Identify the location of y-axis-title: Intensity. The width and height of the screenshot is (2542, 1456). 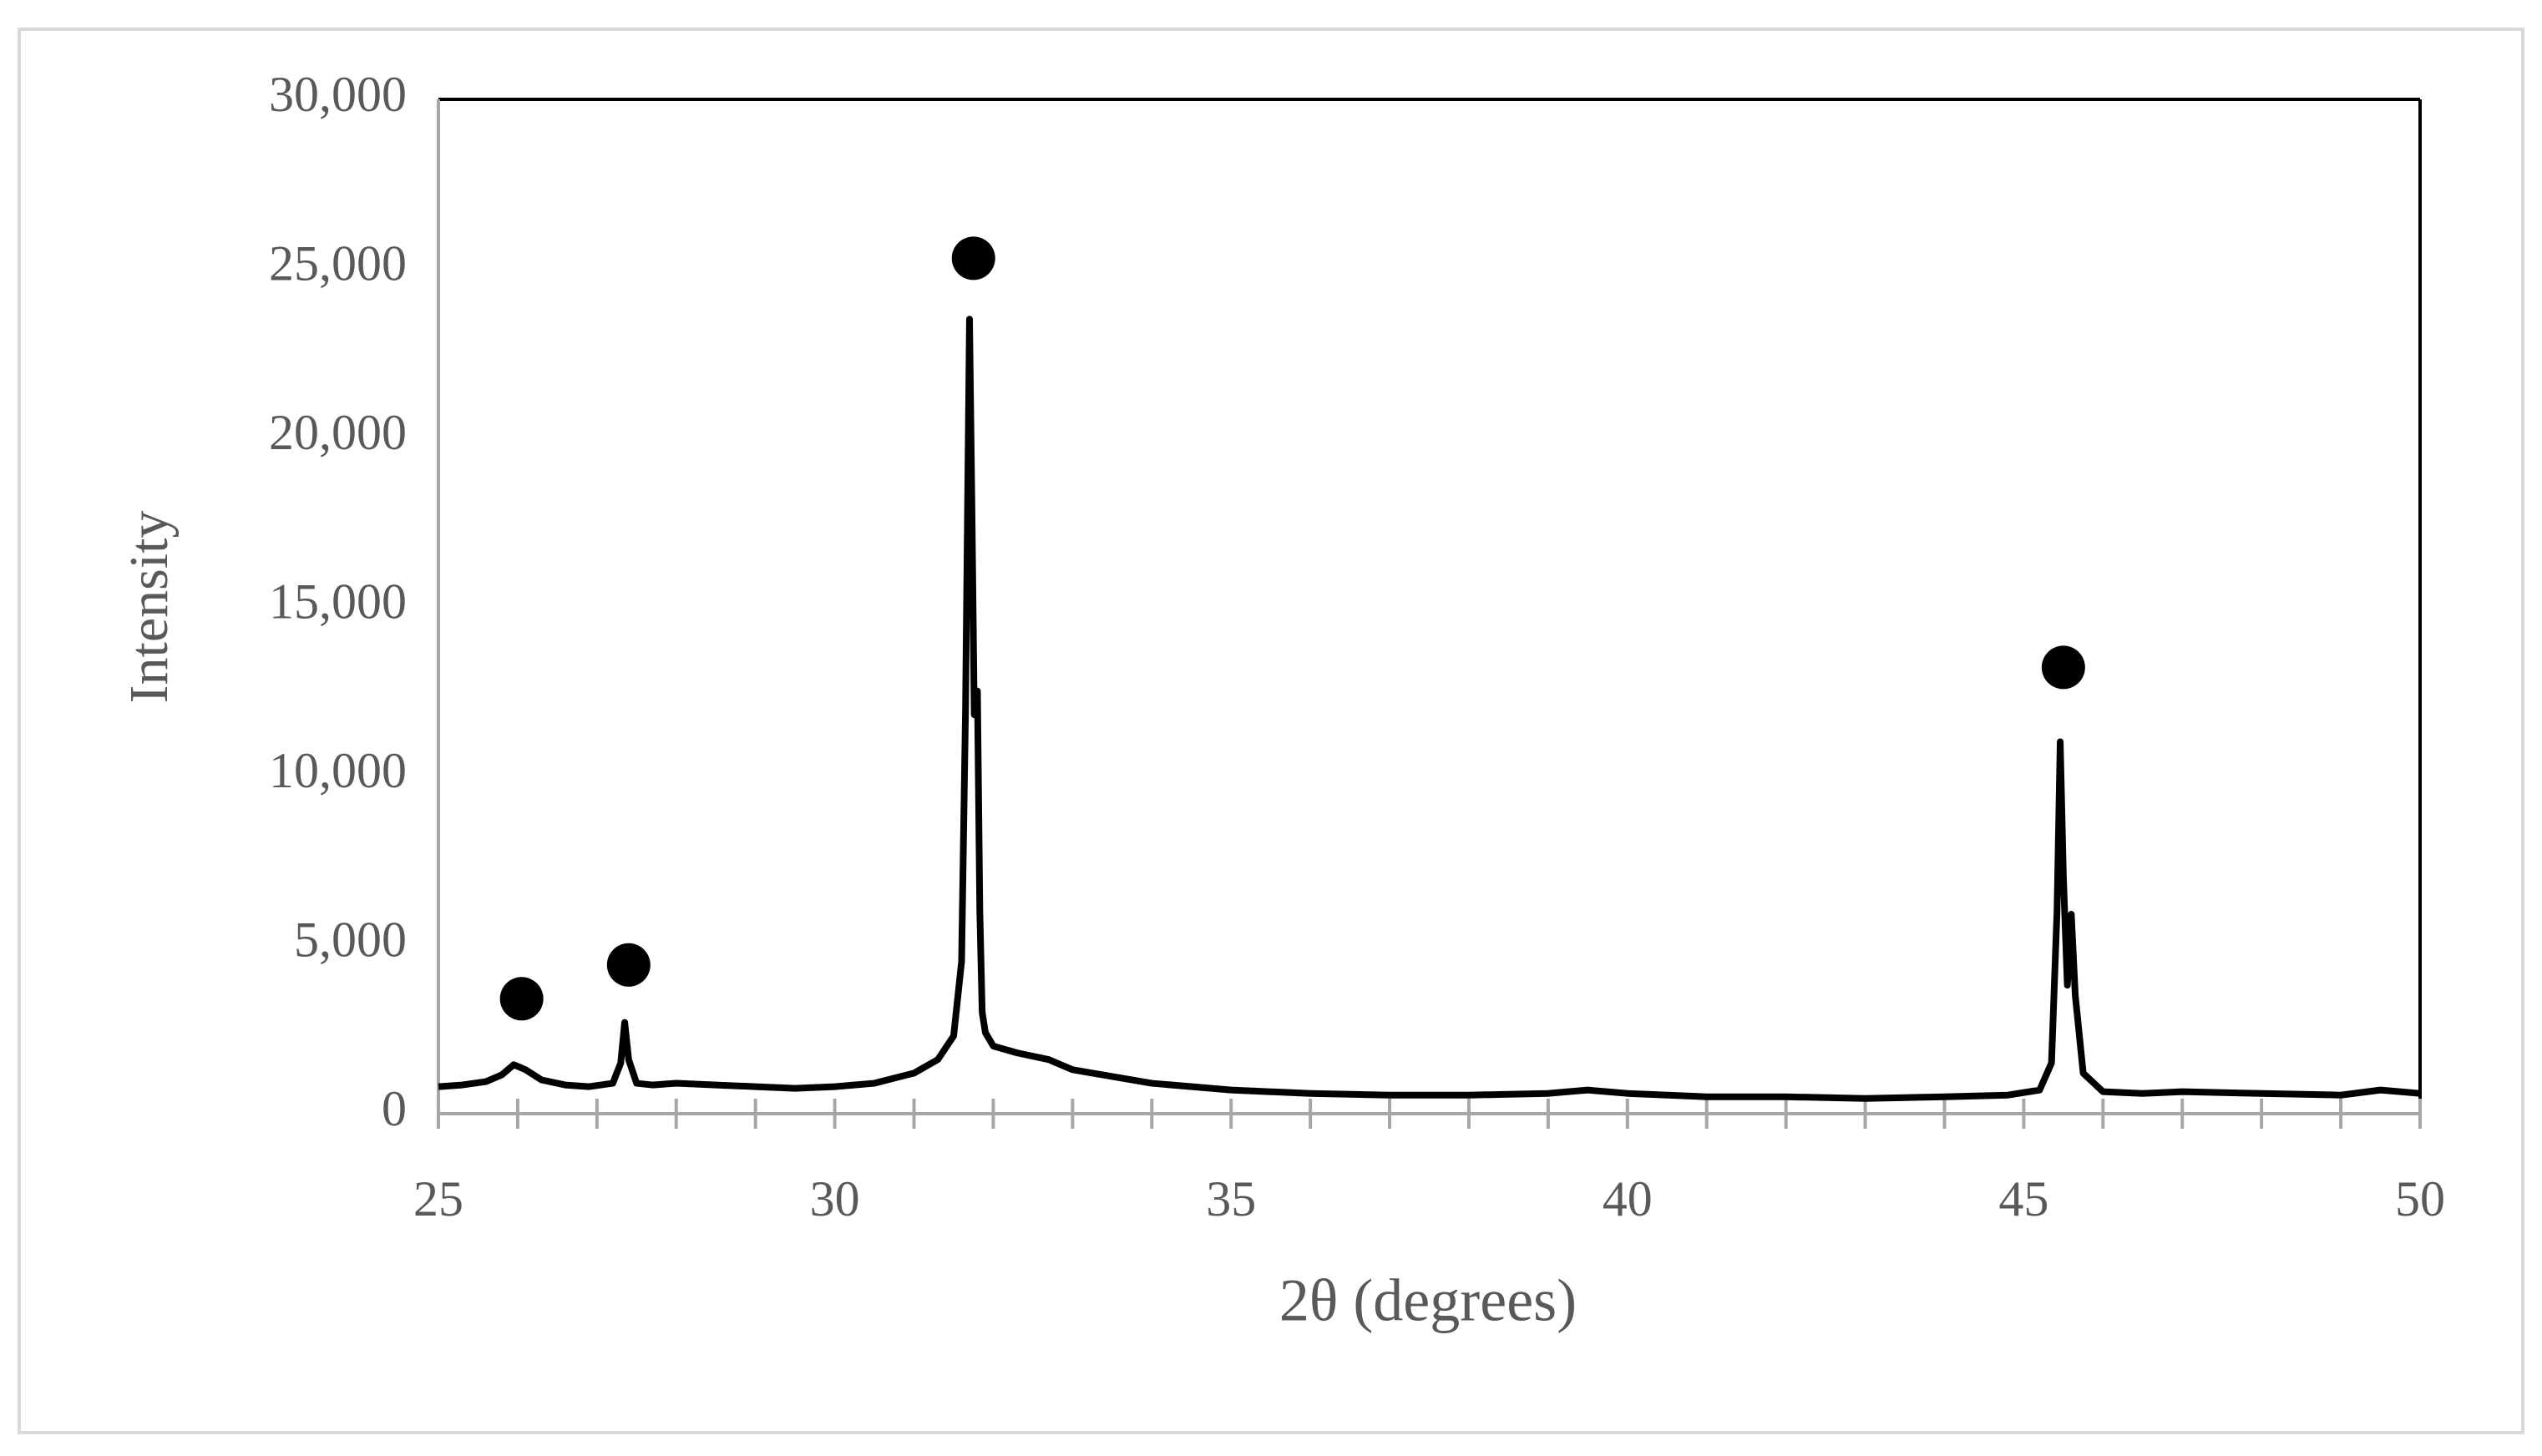
(150, 607).